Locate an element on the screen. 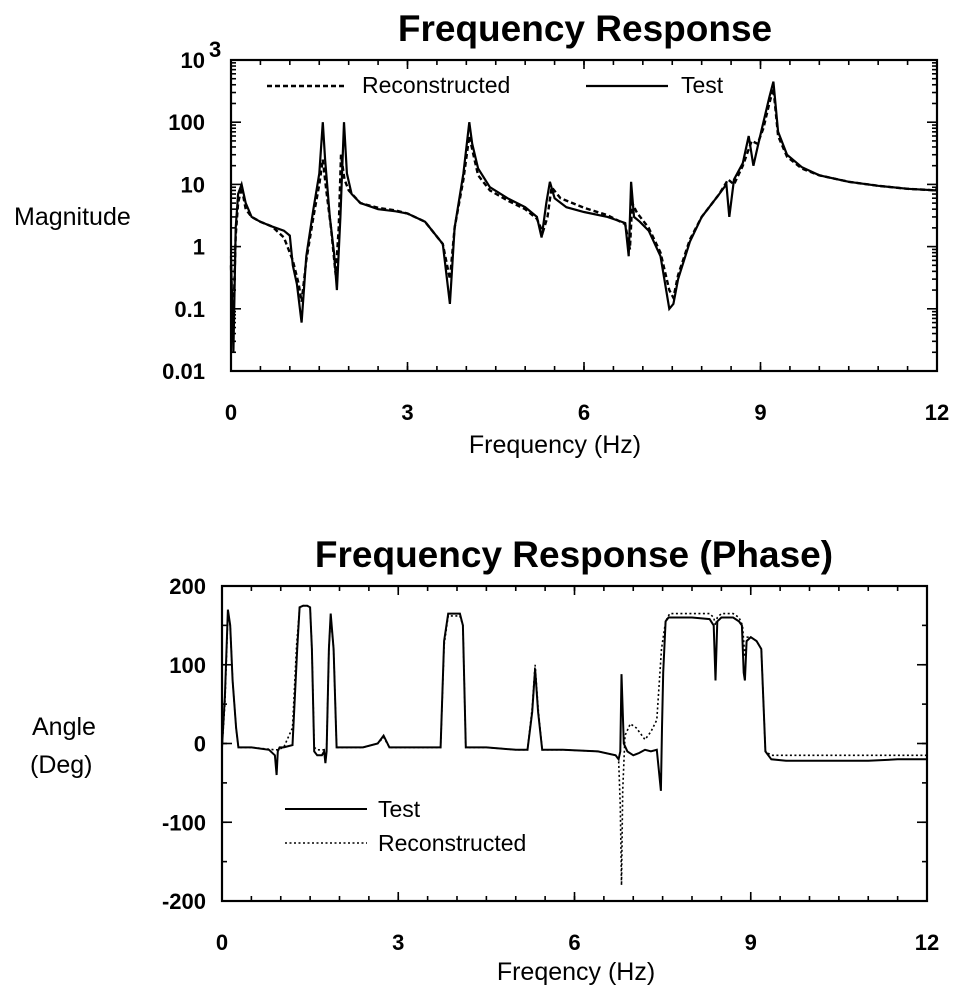 The image size is (963, 989). magnitude-x-tick-label: 9 is located at coordinates (760, 412).